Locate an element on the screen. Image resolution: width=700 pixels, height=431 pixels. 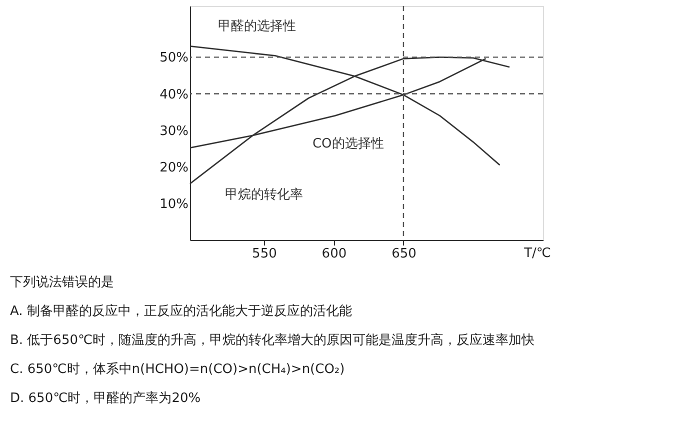
text: C. 650℃时，体系中n(HCHO)=n(CO)>n(CH₄)>n(CO₂) is located at coordinates (177, 369).